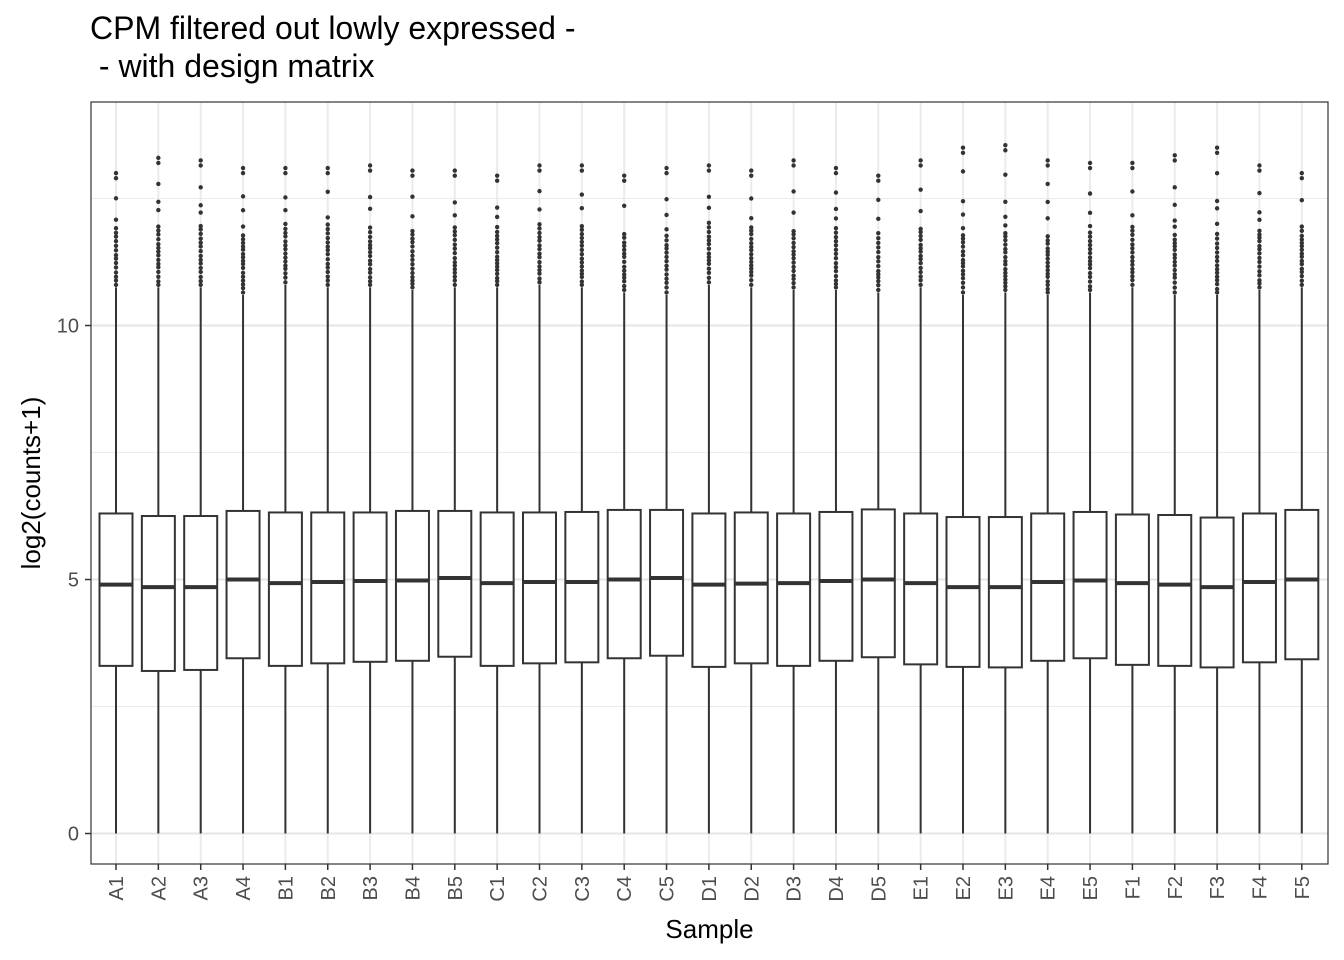 Image resolution: width=1344 pixels, height=960 pixels. What do you see at coordinates (794, 496) in the screenshot?
I see `box-D3` at bounding box center [794, 496].